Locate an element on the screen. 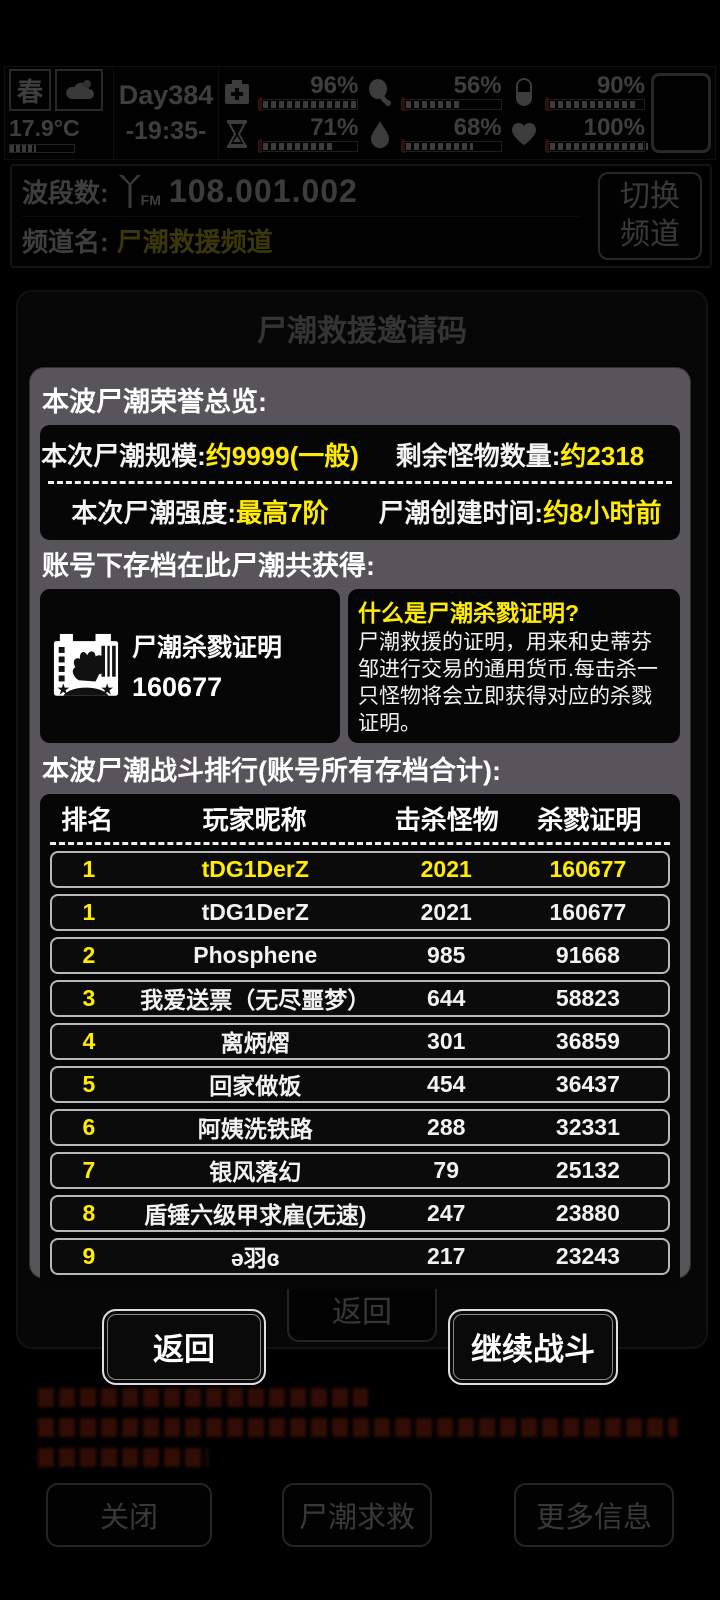 The height and width of the screenshot is (1600, 720). cell-rank: 5 is located at coordinates (89, 1083).